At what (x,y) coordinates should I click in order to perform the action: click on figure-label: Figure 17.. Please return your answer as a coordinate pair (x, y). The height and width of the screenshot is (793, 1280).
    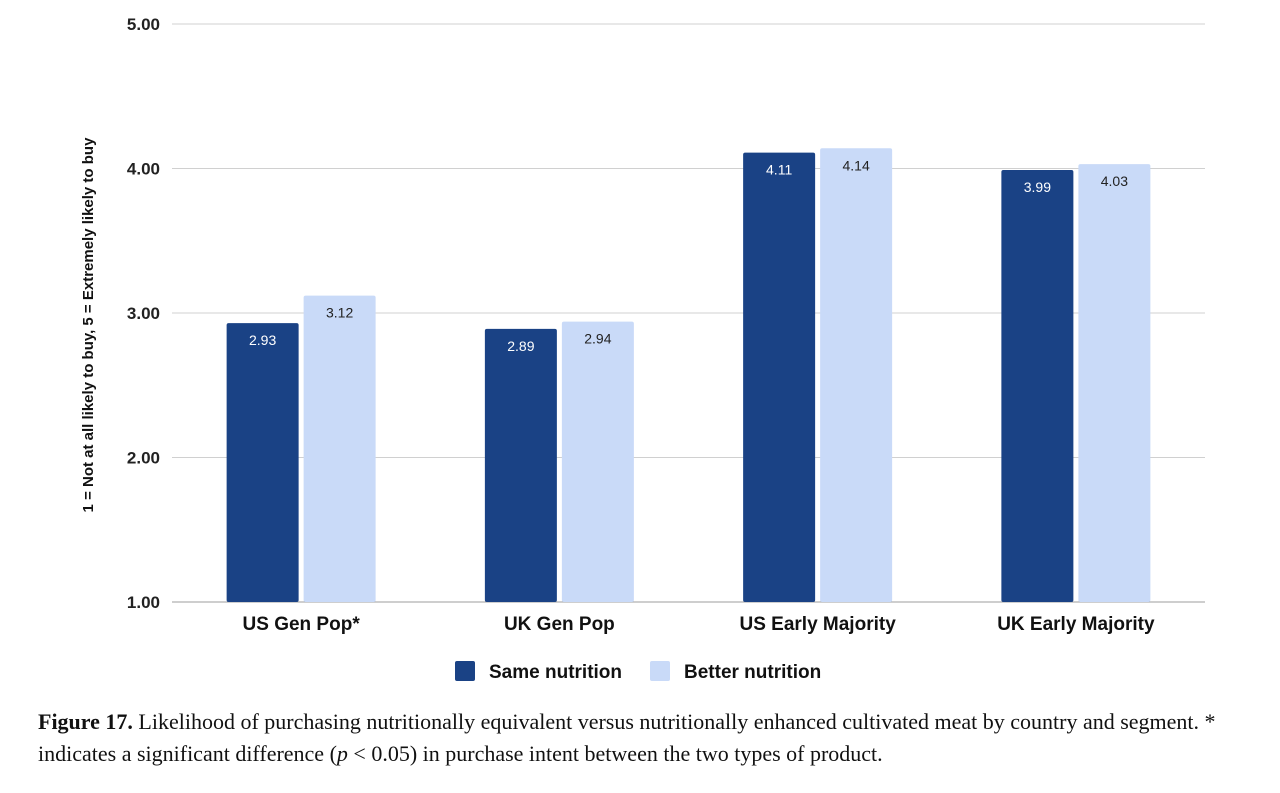
    Looking at the image, I should click on (85, 721).